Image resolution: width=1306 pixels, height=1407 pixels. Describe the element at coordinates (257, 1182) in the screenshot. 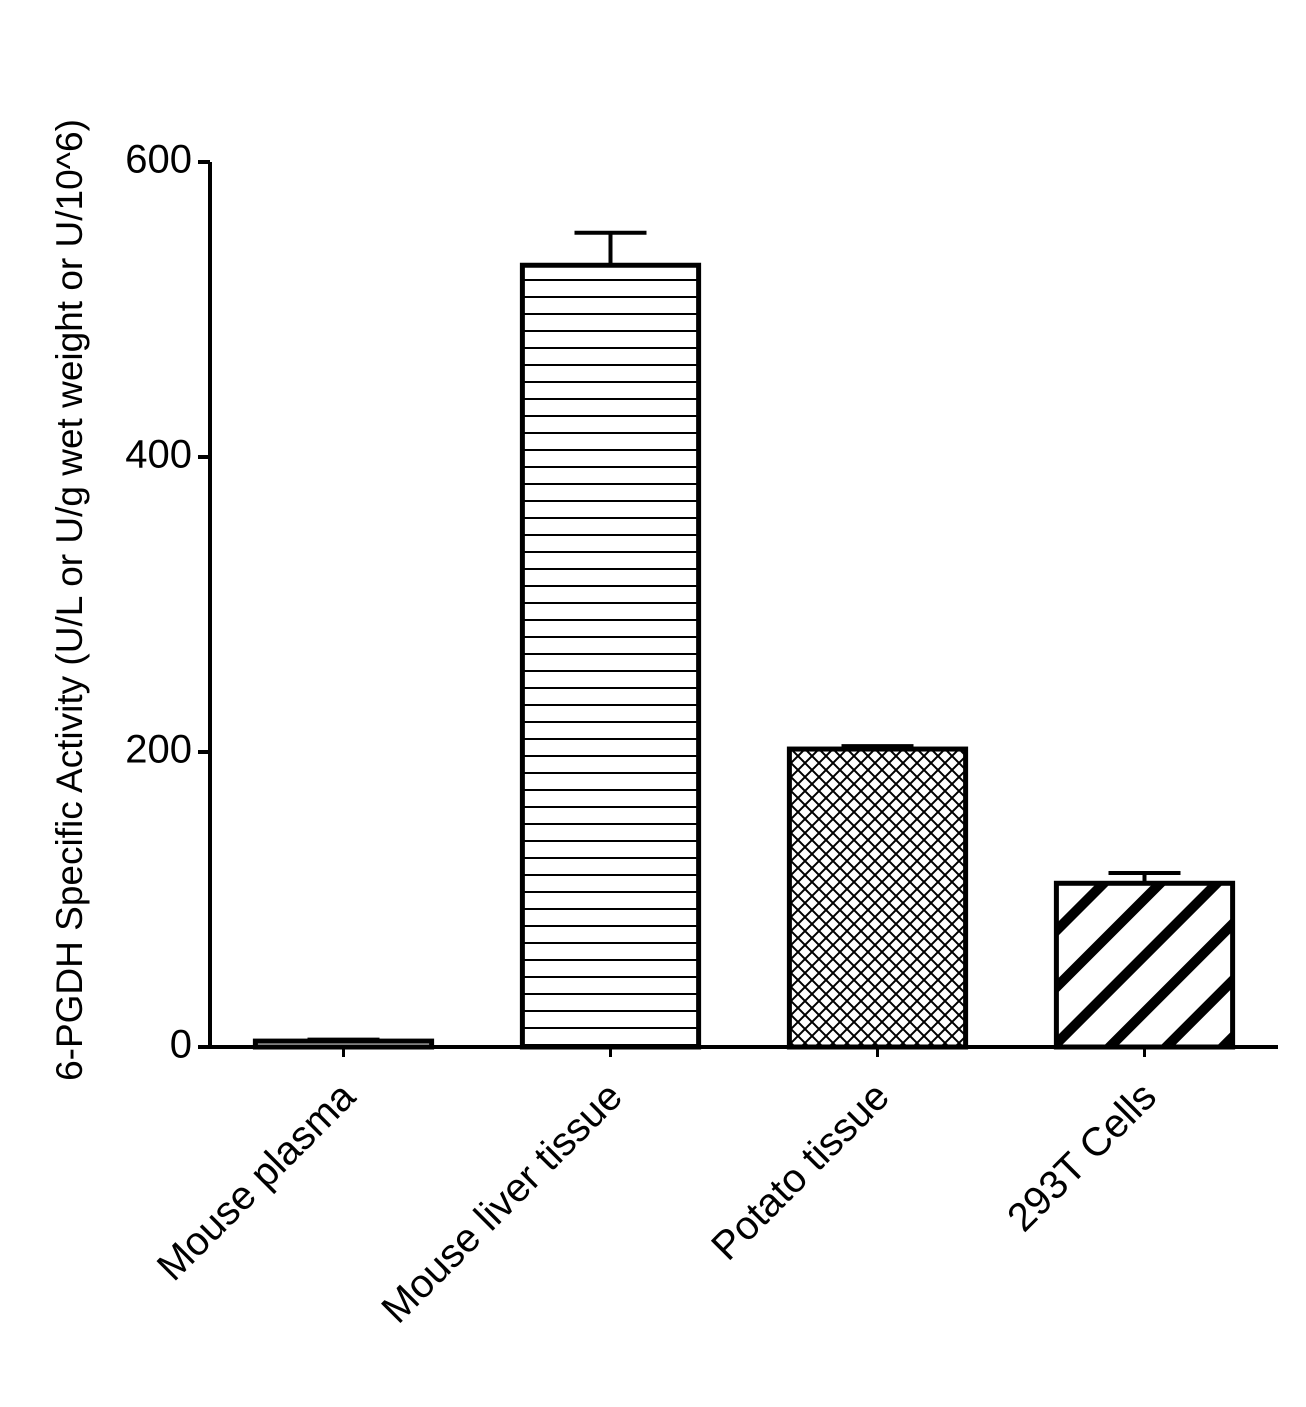

I see `x-tick-label: Mouse plasma` at that location.